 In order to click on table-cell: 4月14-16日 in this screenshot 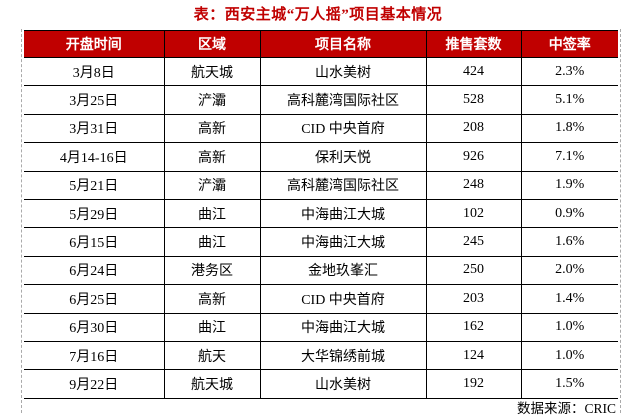, I will do `click(94, 157)`.